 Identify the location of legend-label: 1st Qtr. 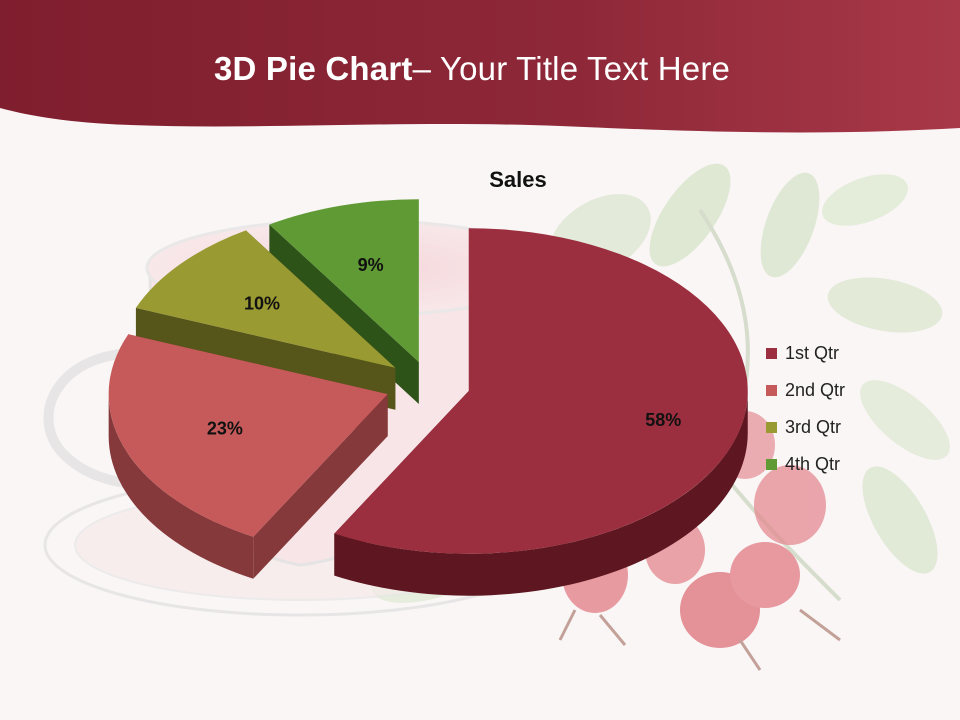
(812, 353).